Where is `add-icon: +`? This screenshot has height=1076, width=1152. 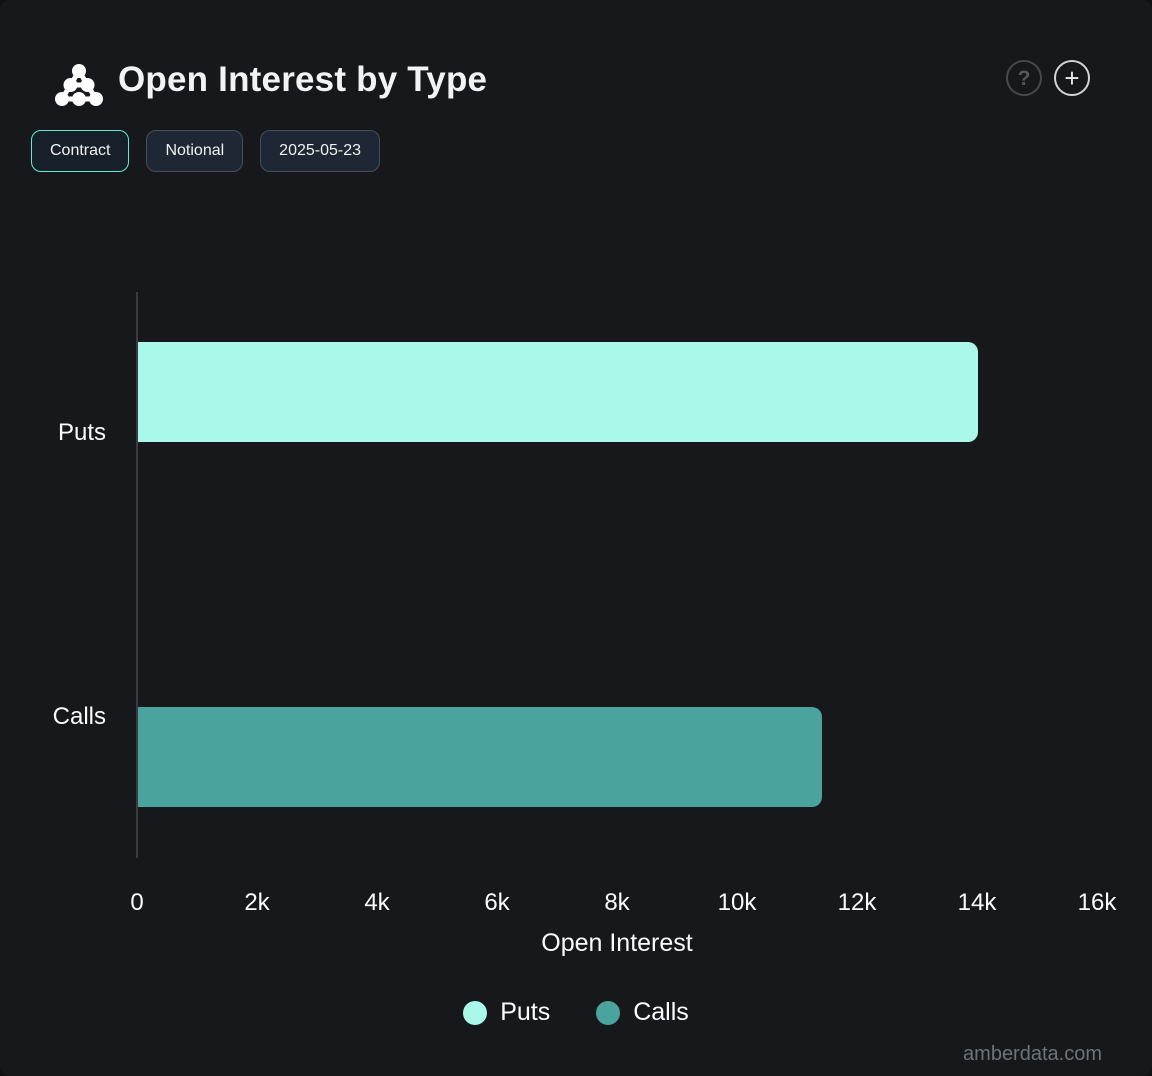 add-icon: + is located at coordinates (1072, 78).